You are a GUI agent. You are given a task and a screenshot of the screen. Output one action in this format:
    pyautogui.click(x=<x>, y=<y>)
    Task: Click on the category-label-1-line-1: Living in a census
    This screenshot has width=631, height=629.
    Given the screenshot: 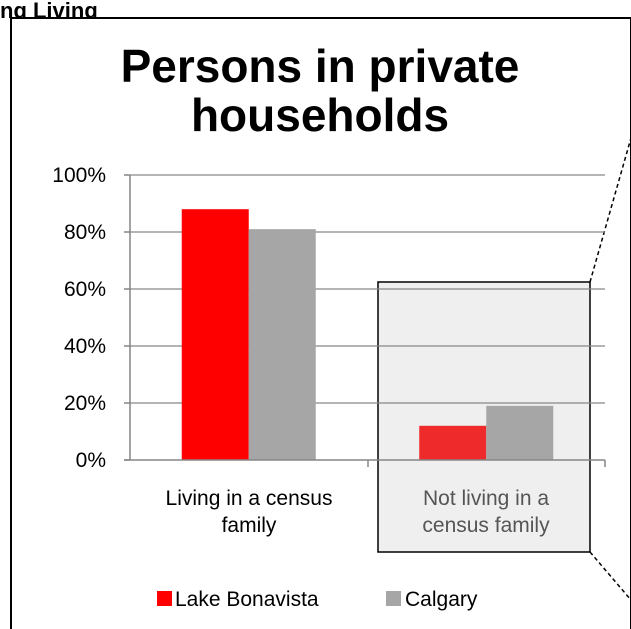 What is the action you would take?
    pyautogui.click(x=249, y=498)
    